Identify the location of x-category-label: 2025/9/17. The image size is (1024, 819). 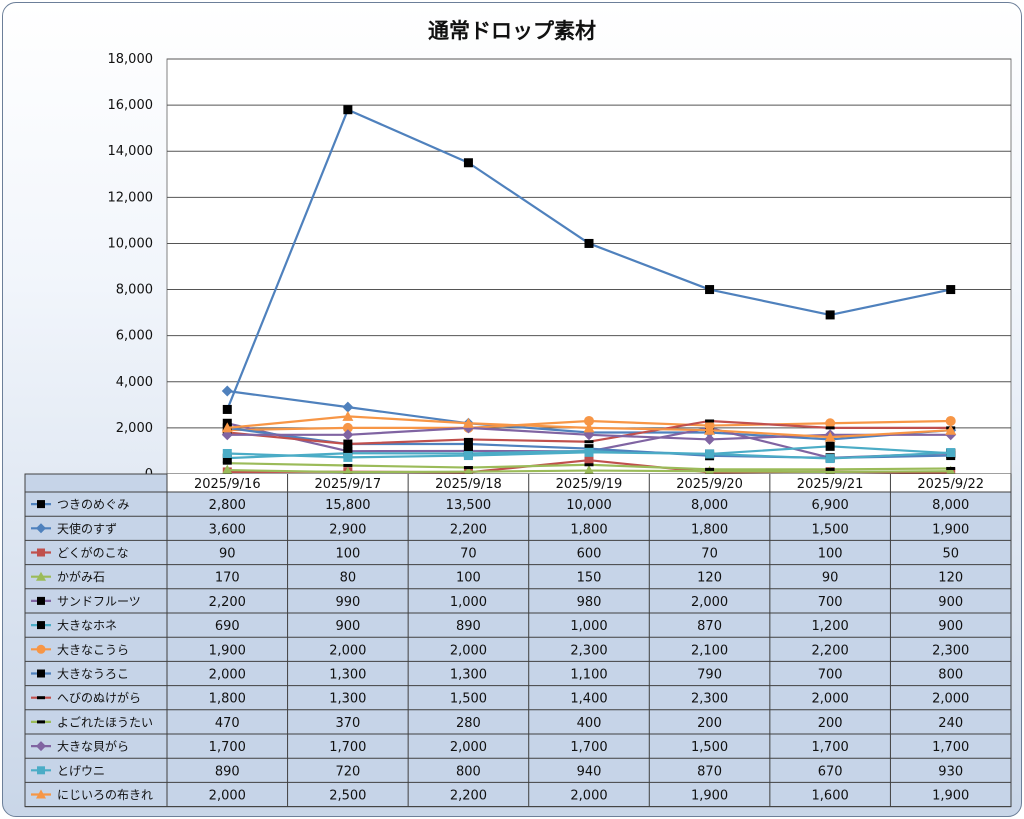
(348, 484).